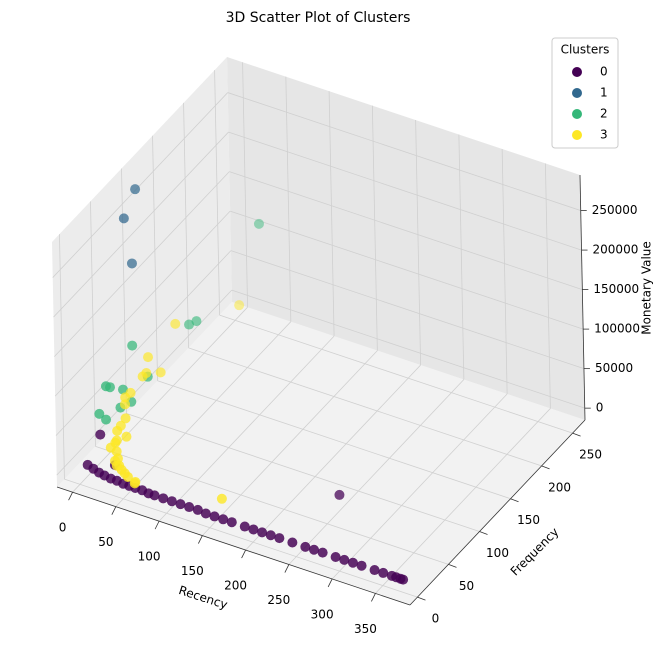 This screenshot has width=658, height=658. Describe the element at coordinates (614, 368) in the screenshot. I see `z-tick-label: 50000` at that location.